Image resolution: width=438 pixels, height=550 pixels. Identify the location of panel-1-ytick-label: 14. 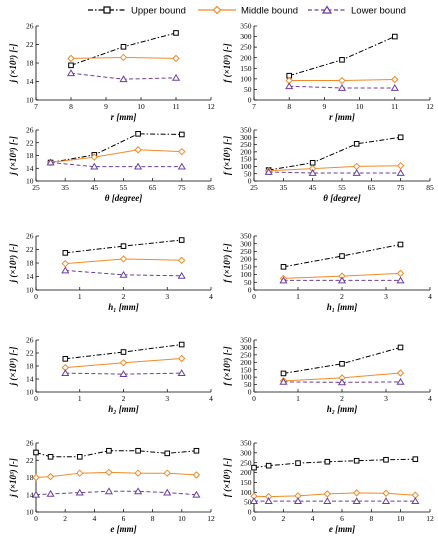
(30, 81).